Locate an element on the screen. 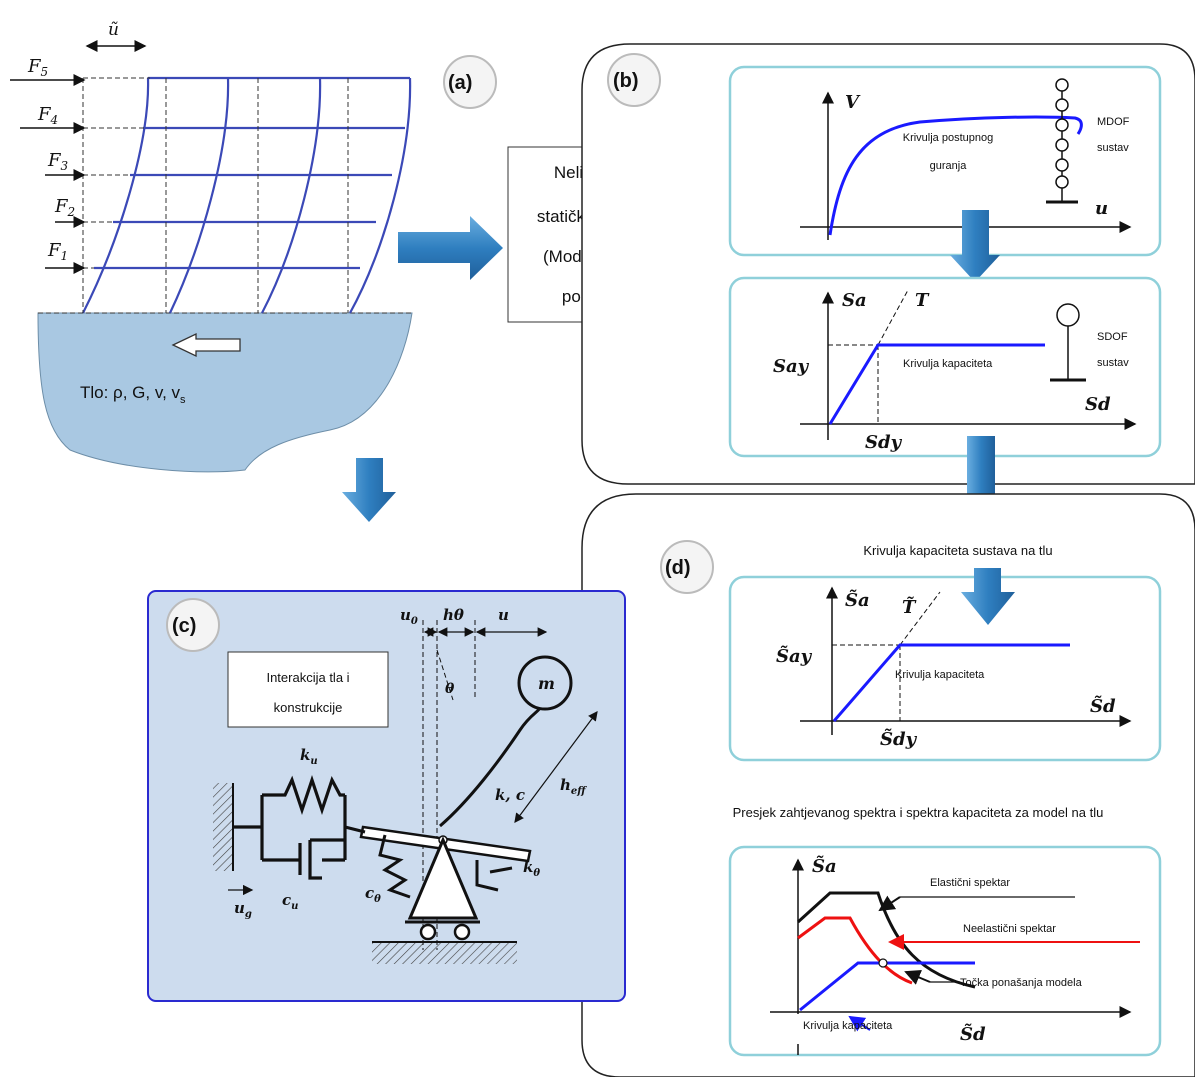 The image size is (1195, 1077). building-frame is located at coordinates (247, 195).